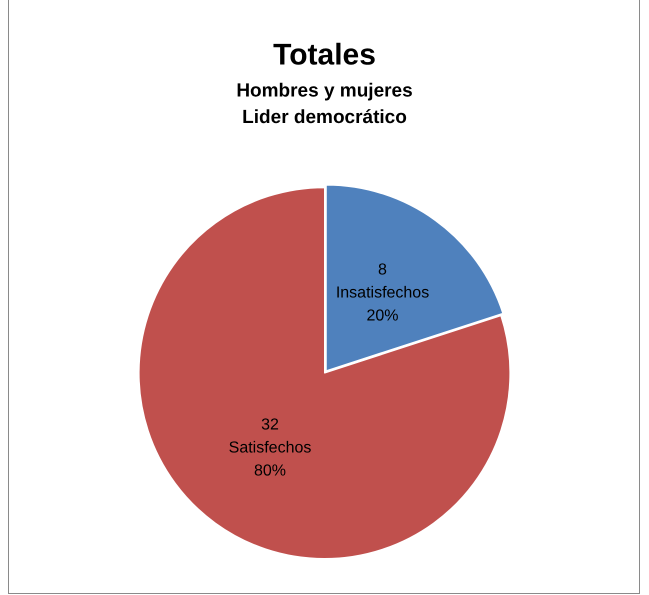 Image resolution: width=649 pixels, height=595 pixels. I want to click on text: 20%, so click(382, 316).